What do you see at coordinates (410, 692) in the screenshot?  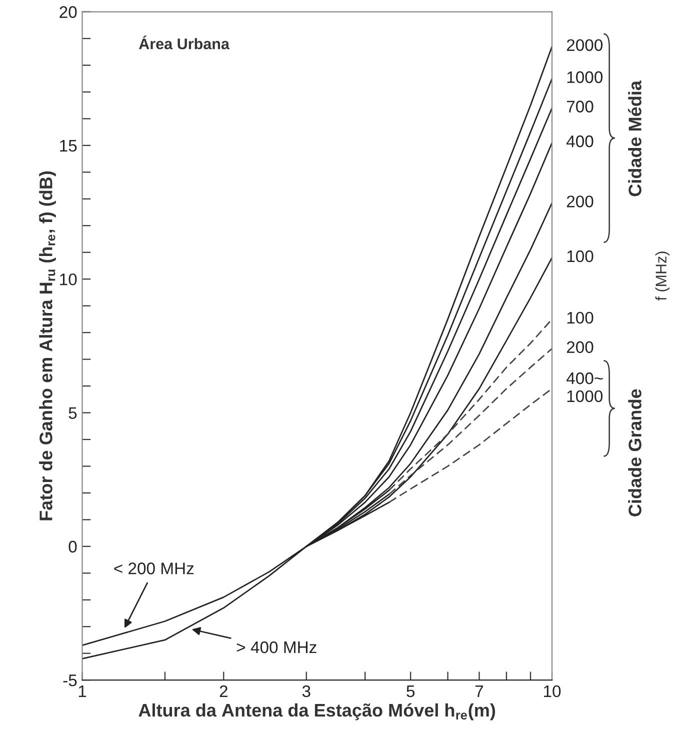 I see `x-tick-label: 5` at bounding box center [410, 692].